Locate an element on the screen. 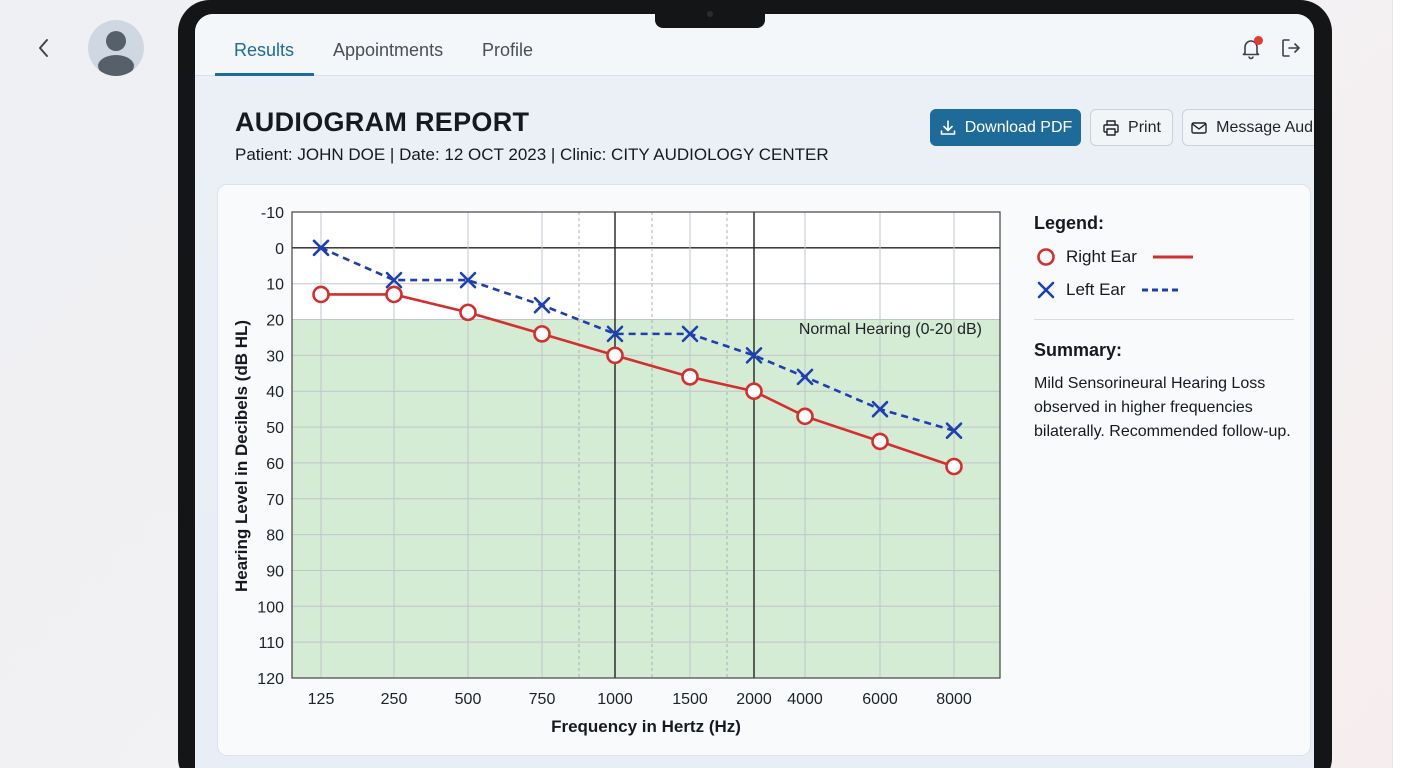 This screenshot has width=1408, height=768. x-tick-label: 1500 is located at coordinates (690, 699).